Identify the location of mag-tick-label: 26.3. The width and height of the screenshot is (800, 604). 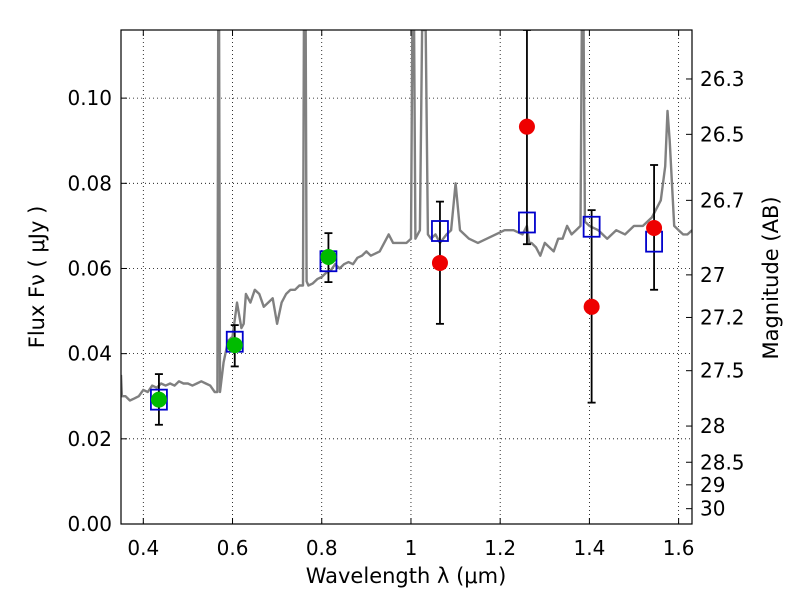
(722, 79).